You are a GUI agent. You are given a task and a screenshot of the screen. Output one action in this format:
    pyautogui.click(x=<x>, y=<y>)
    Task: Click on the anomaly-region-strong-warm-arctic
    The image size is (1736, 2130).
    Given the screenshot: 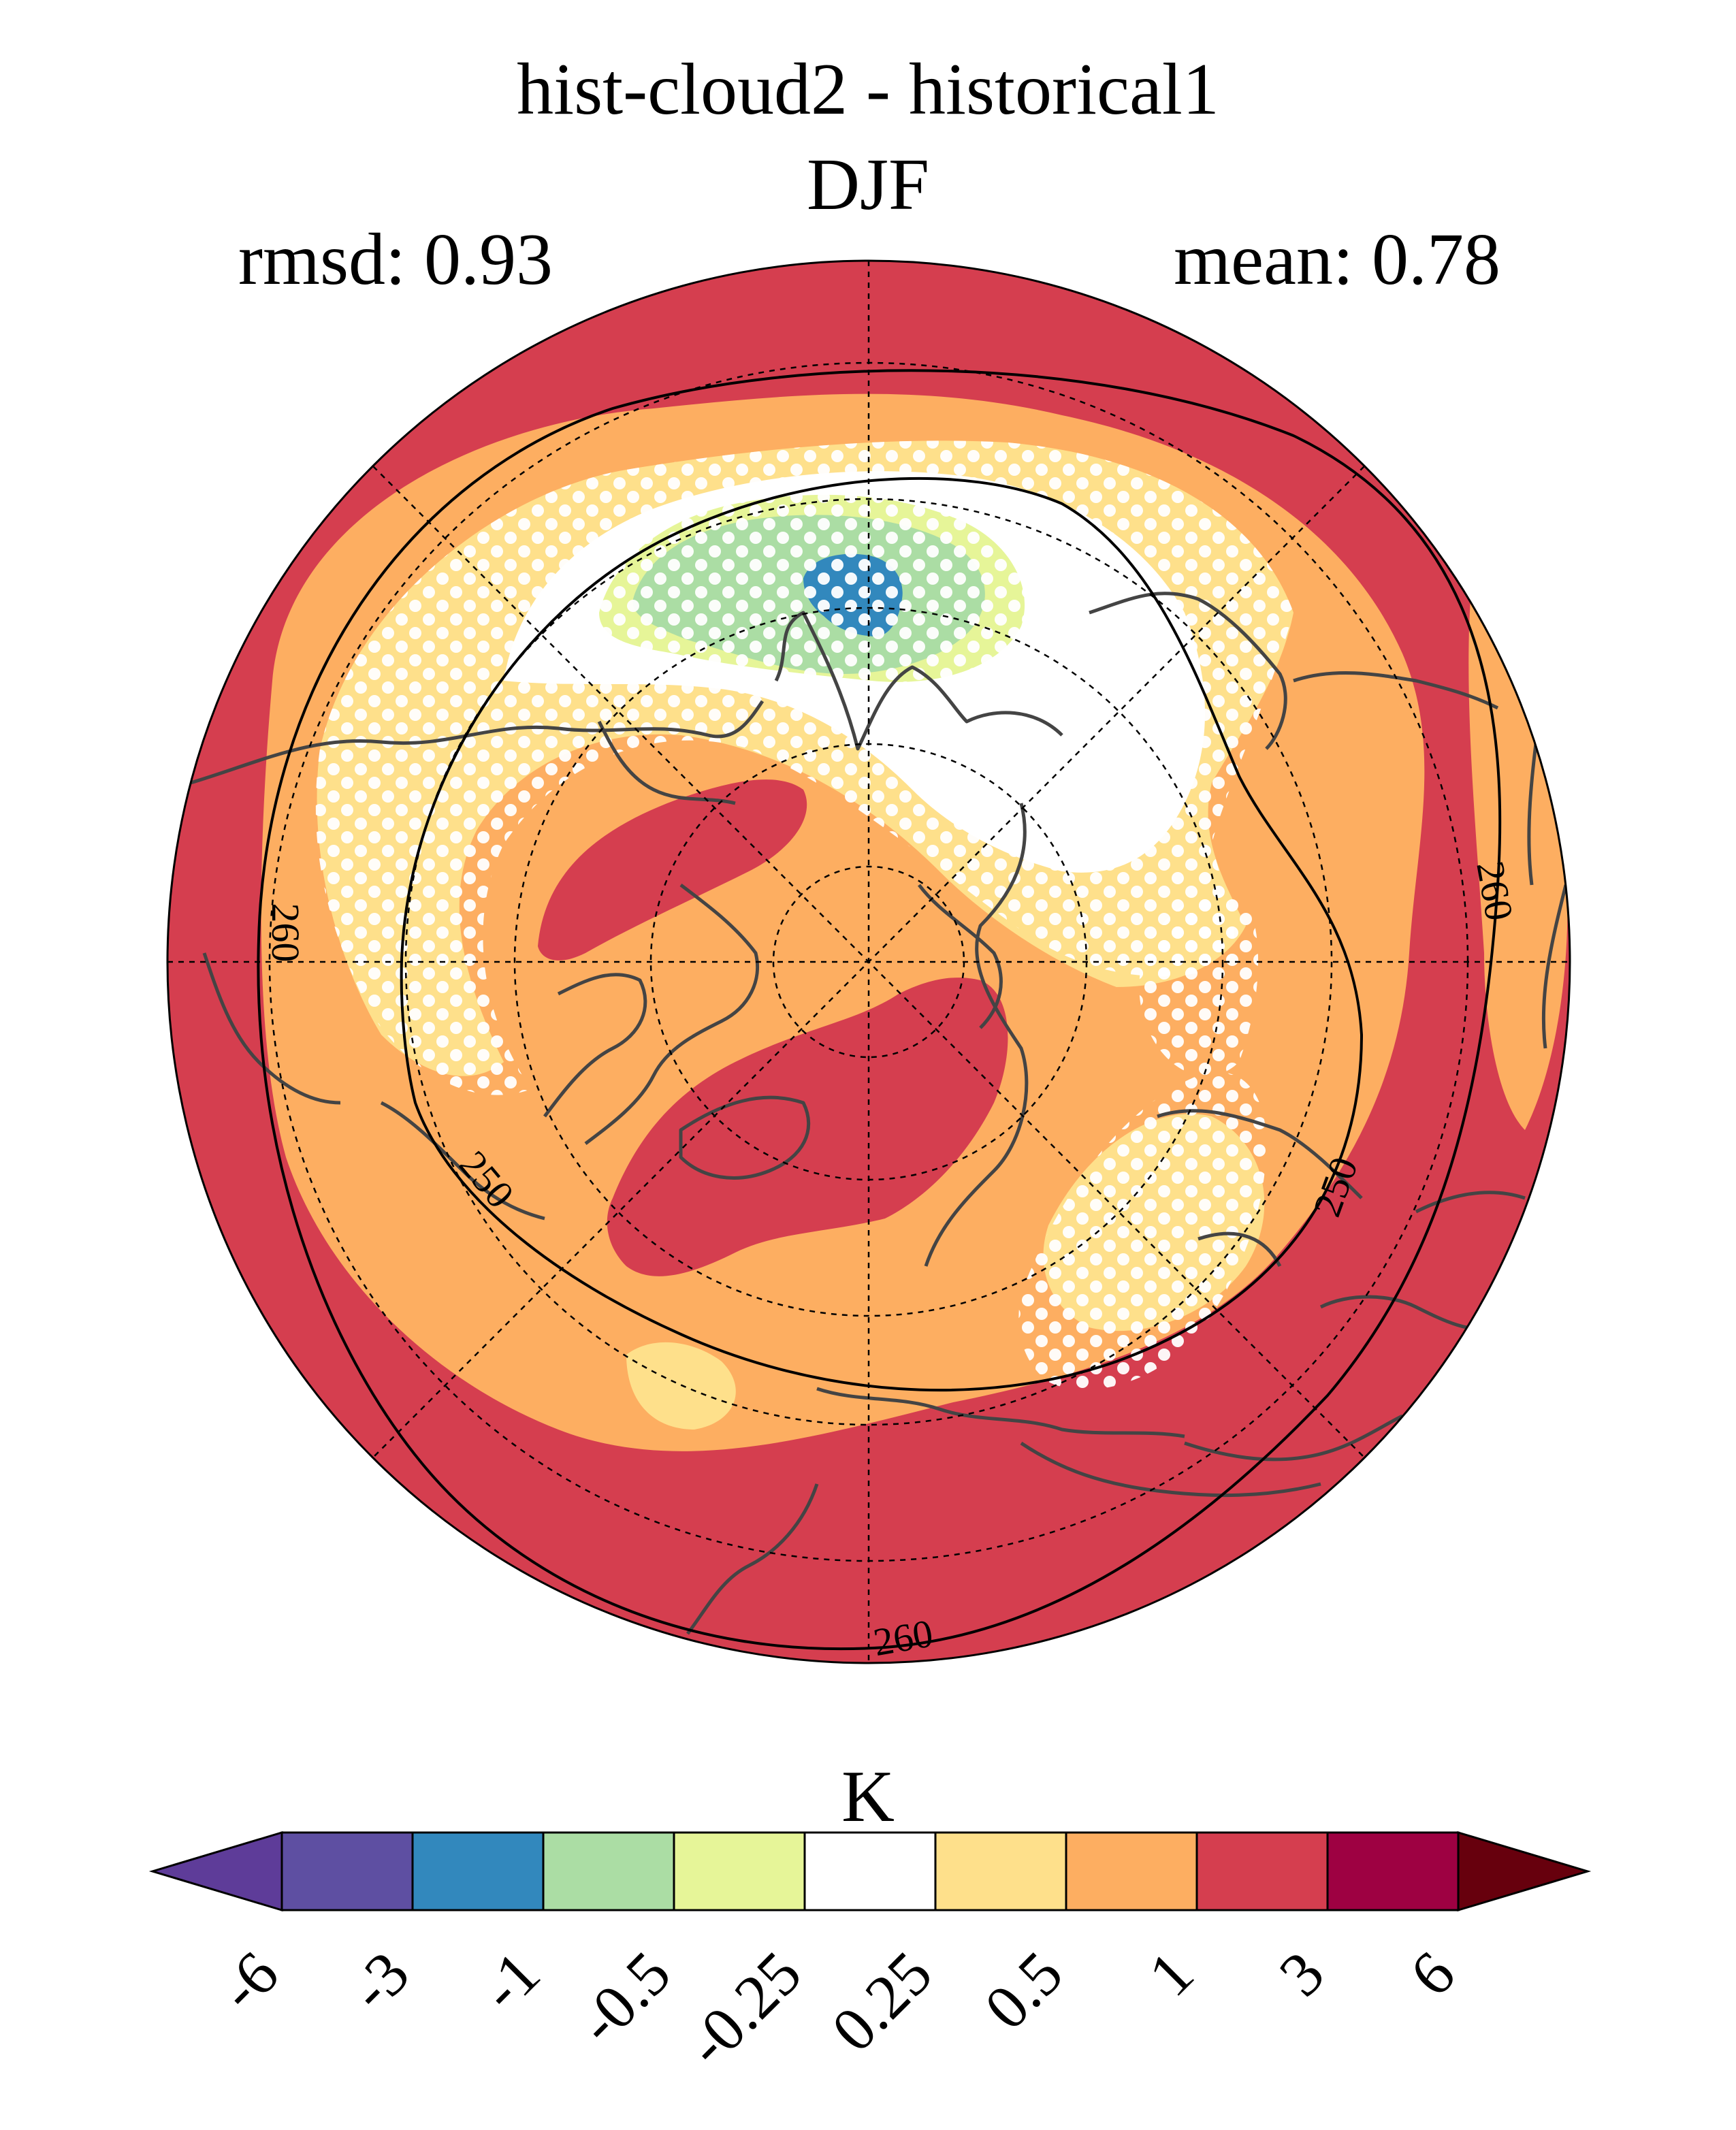 What is the action you would take?
    pyautogui.click(x=672, y=870)
    